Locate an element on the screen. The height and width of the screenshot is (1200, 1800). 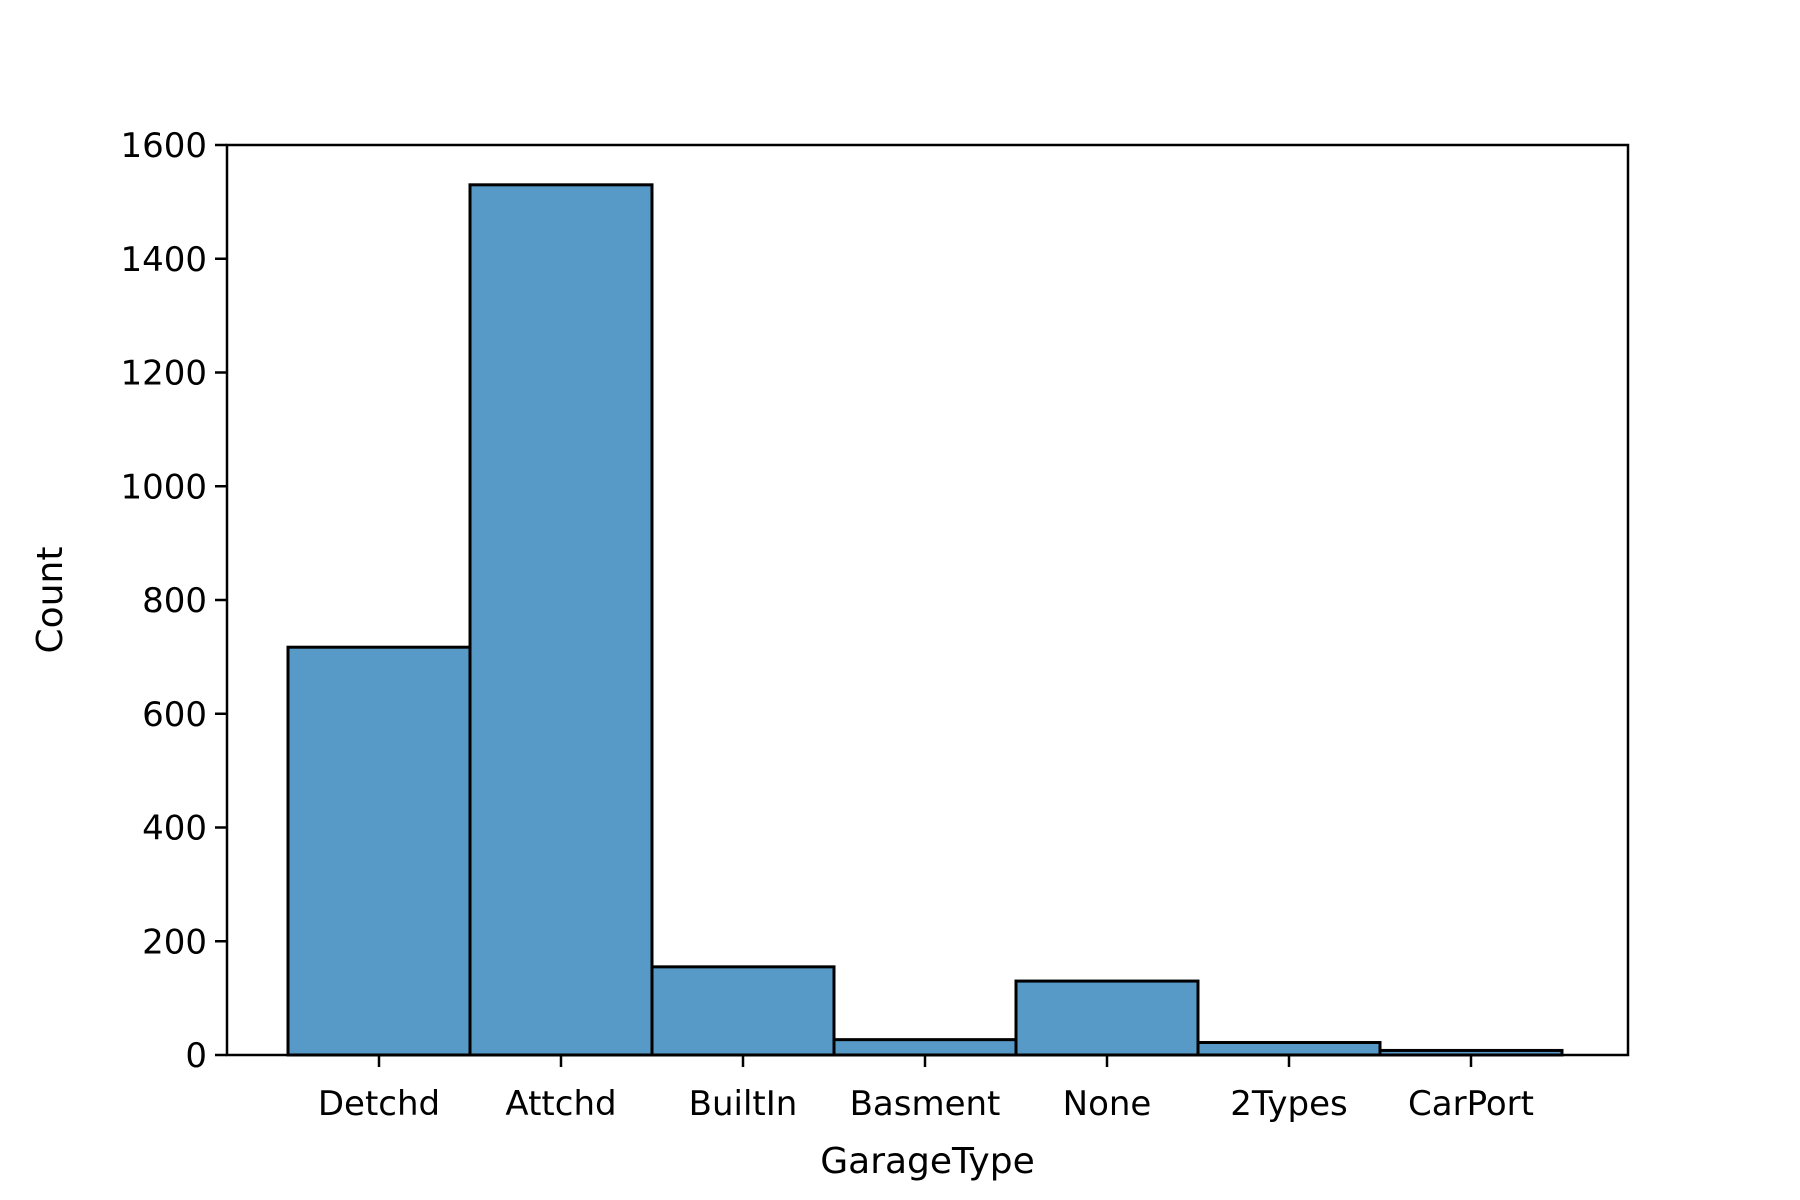
x-tick-label-carport: CarPort is located at coordinates (1471, 1104).